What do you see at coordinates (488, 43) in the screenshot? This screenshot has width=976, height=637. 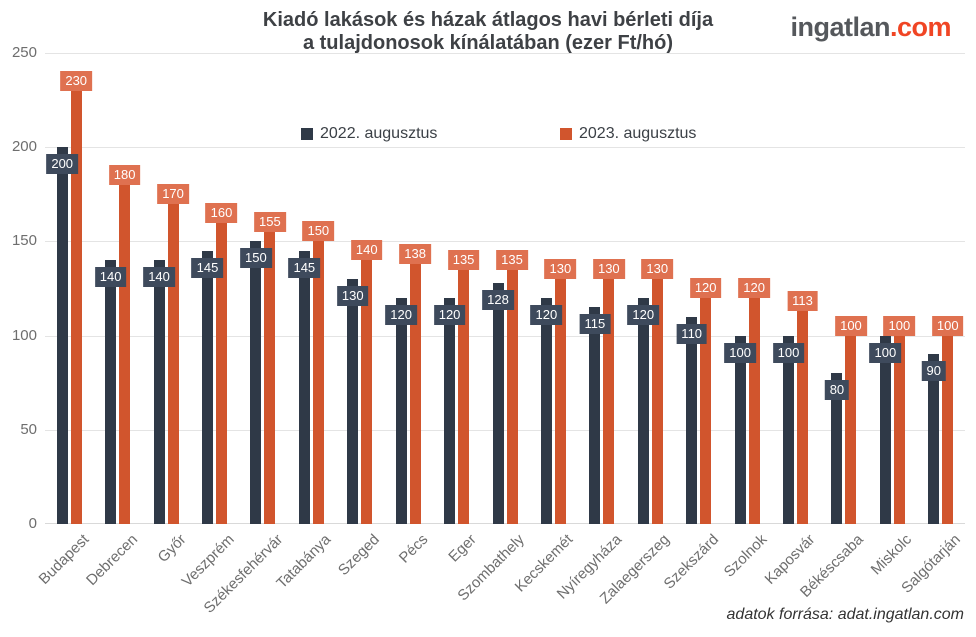 I see `chart-title-line2: a tulajdonosok kínálatában (ezer Ft/hó)` at bounding box center [488, 43].